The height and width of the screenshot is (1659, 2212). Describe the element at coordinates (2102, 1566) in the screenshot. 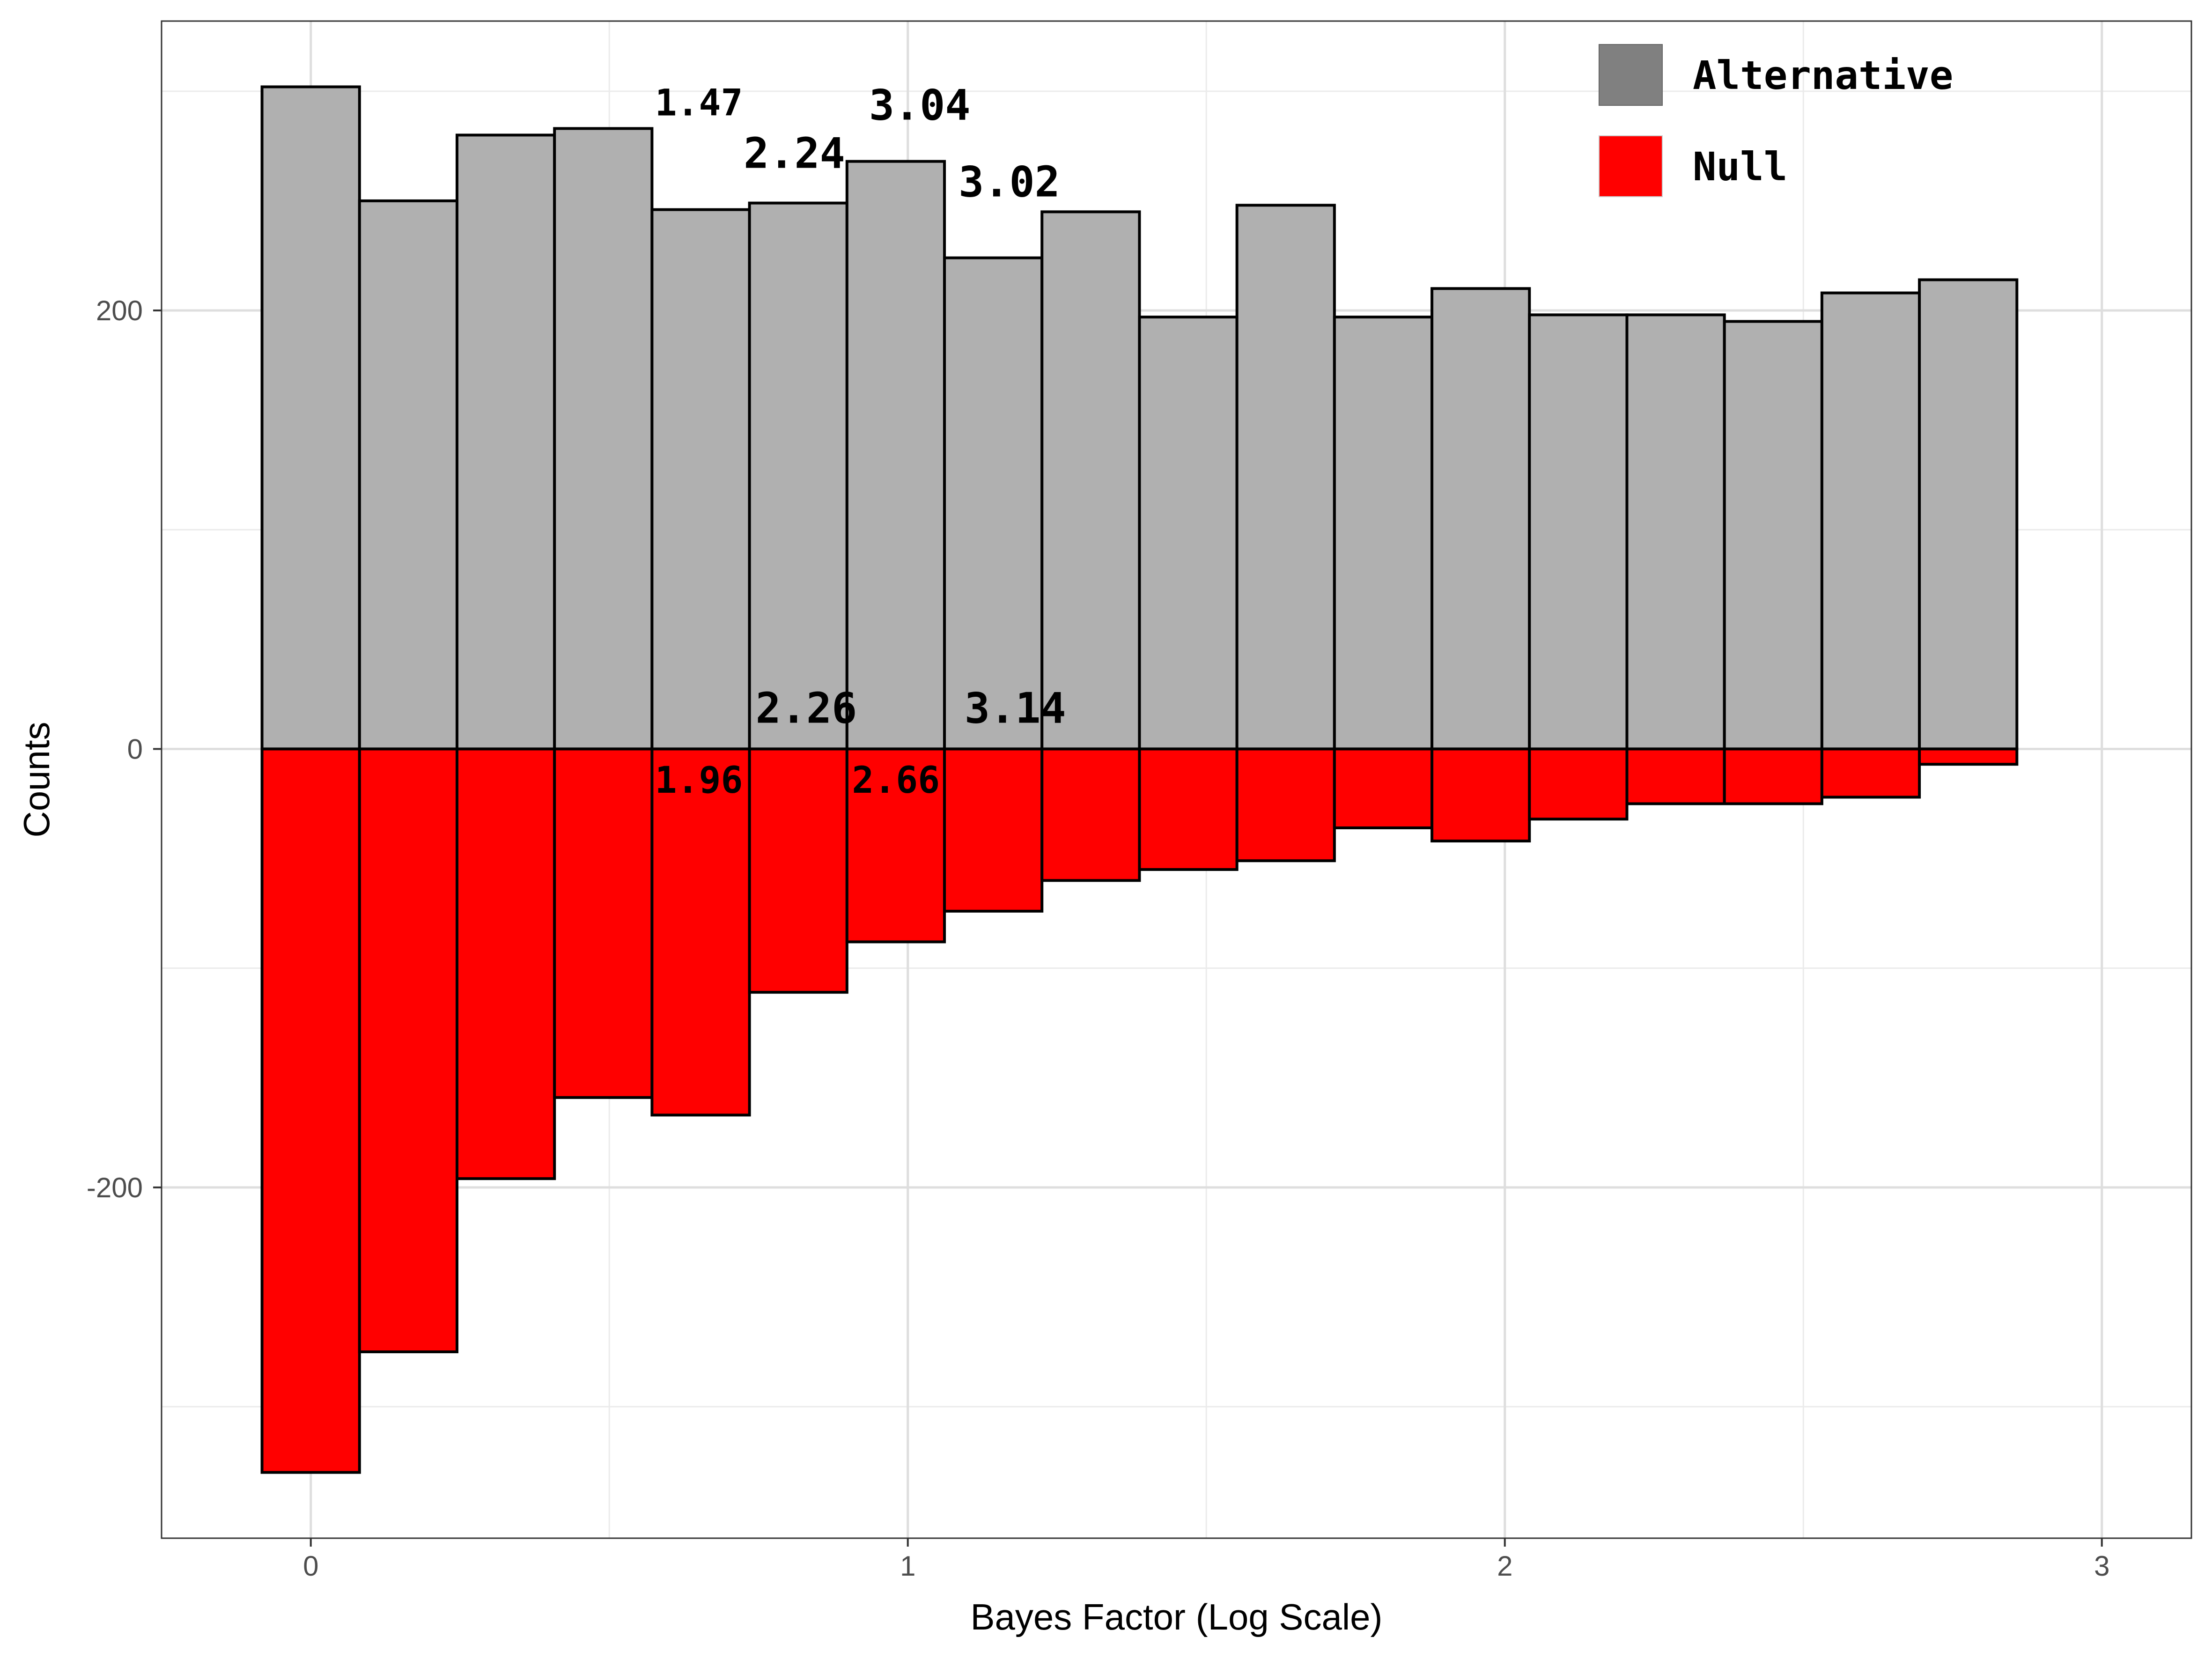

I see `x-tick-label: 3` at that location.